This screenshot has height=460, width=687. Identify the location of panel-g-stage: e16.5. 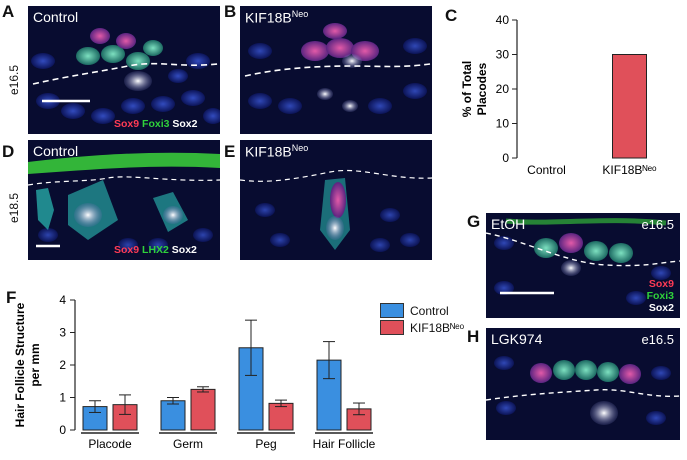
(657, 224).